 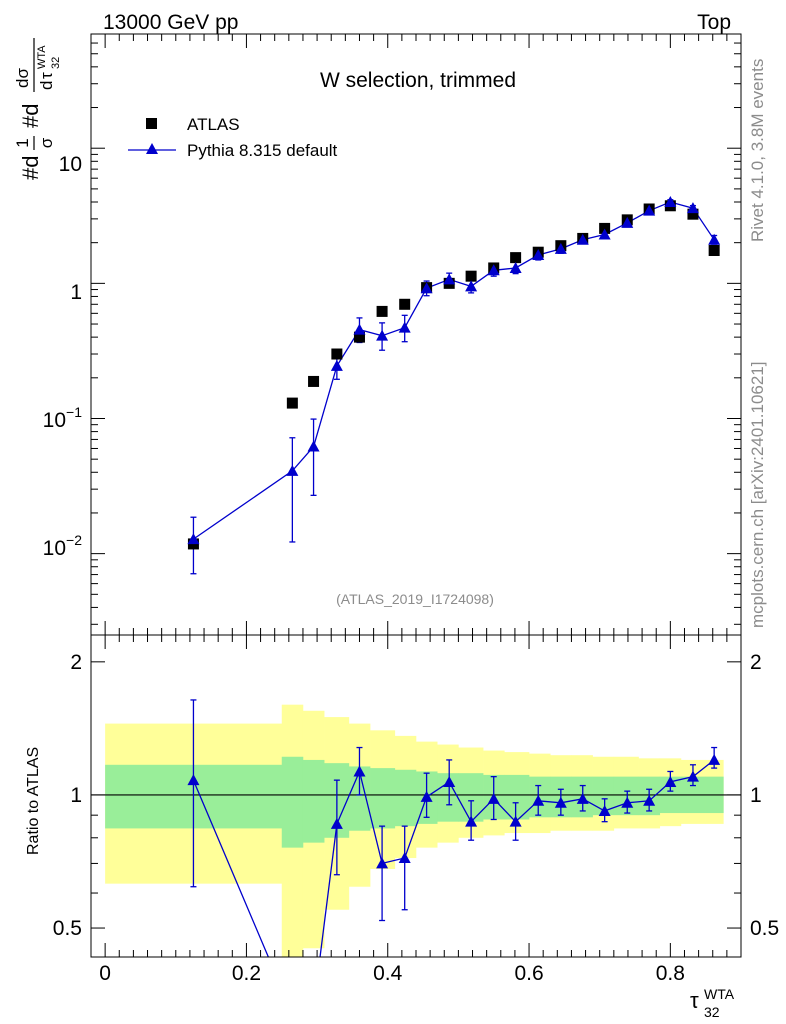 I want to click on analysis-watermark: (ATLAS_2019_I1724098), so click(x=415, y=599).